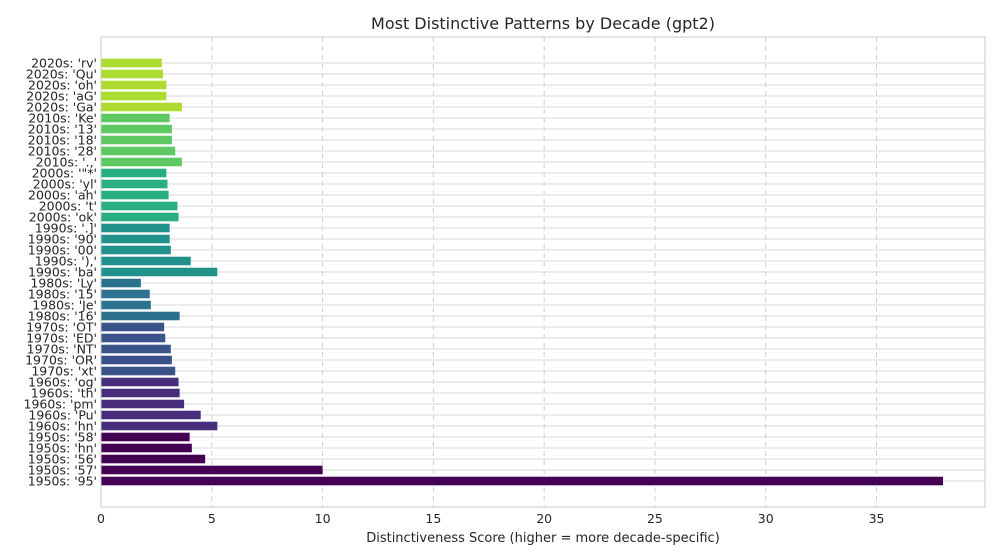  I want to click on y-tick-label: 1970s: 'OR', so click(61, 360).